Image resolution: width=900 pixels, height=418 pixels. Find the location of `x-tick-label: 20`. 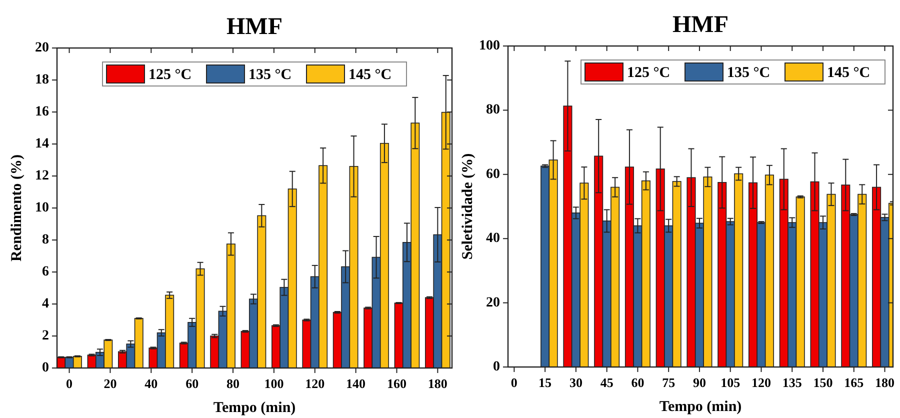

x-tick-label: 20 is located at coordinates (110, 383).